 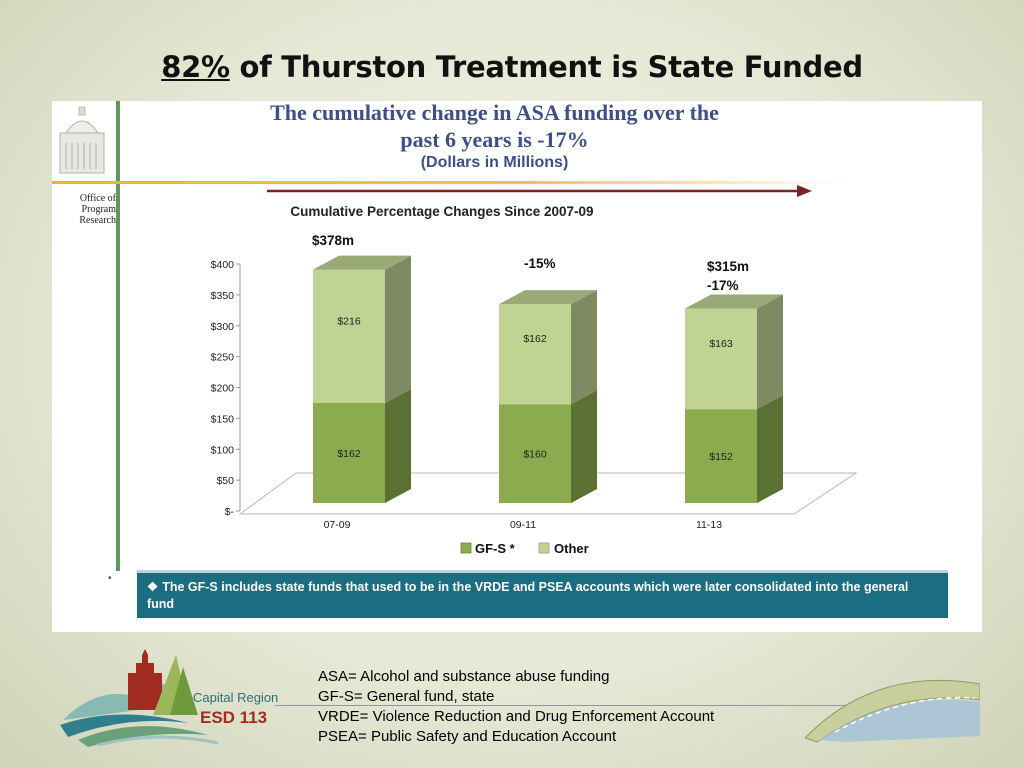 What do you see at coordinates (535, 339) in the screenshot?
I see `data-label-other: $162` at bounding box center [535, 339].